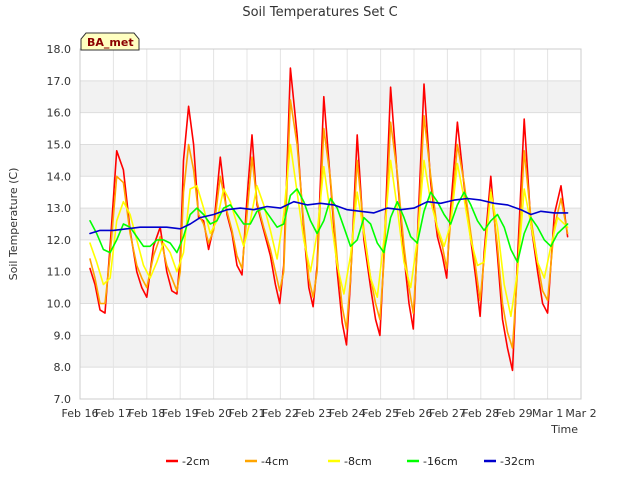 The image size is (640, 480). What do you see at coordinates (447, 413) in the screenshot?
I see `x-tick-label: Feb 27` at bounding box center [447, 413].